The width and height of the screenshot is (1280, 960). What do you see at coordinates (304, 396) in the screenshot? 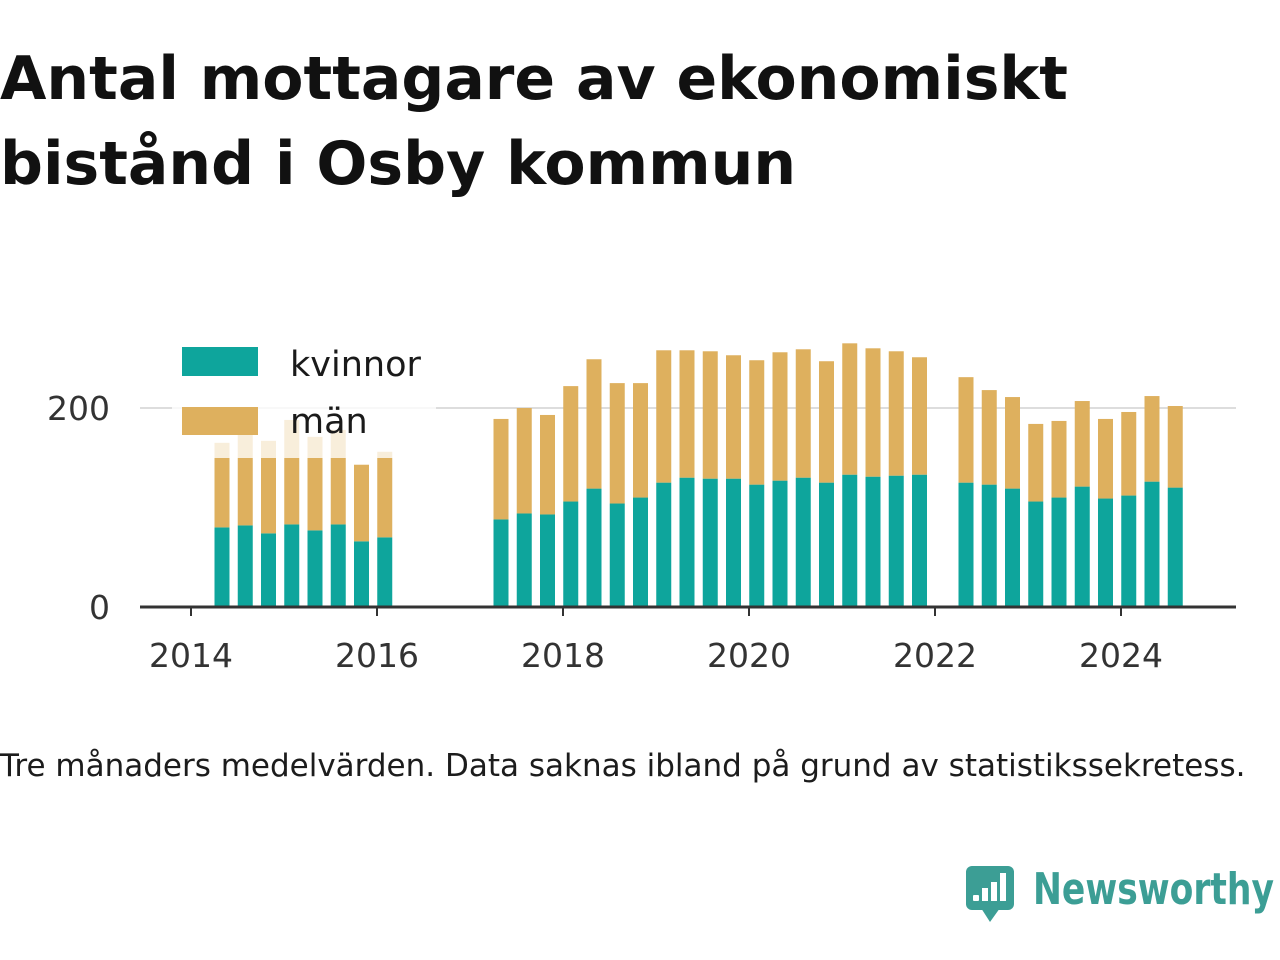
I see `legend: kvinnor män` at bounding box center [304, 396].